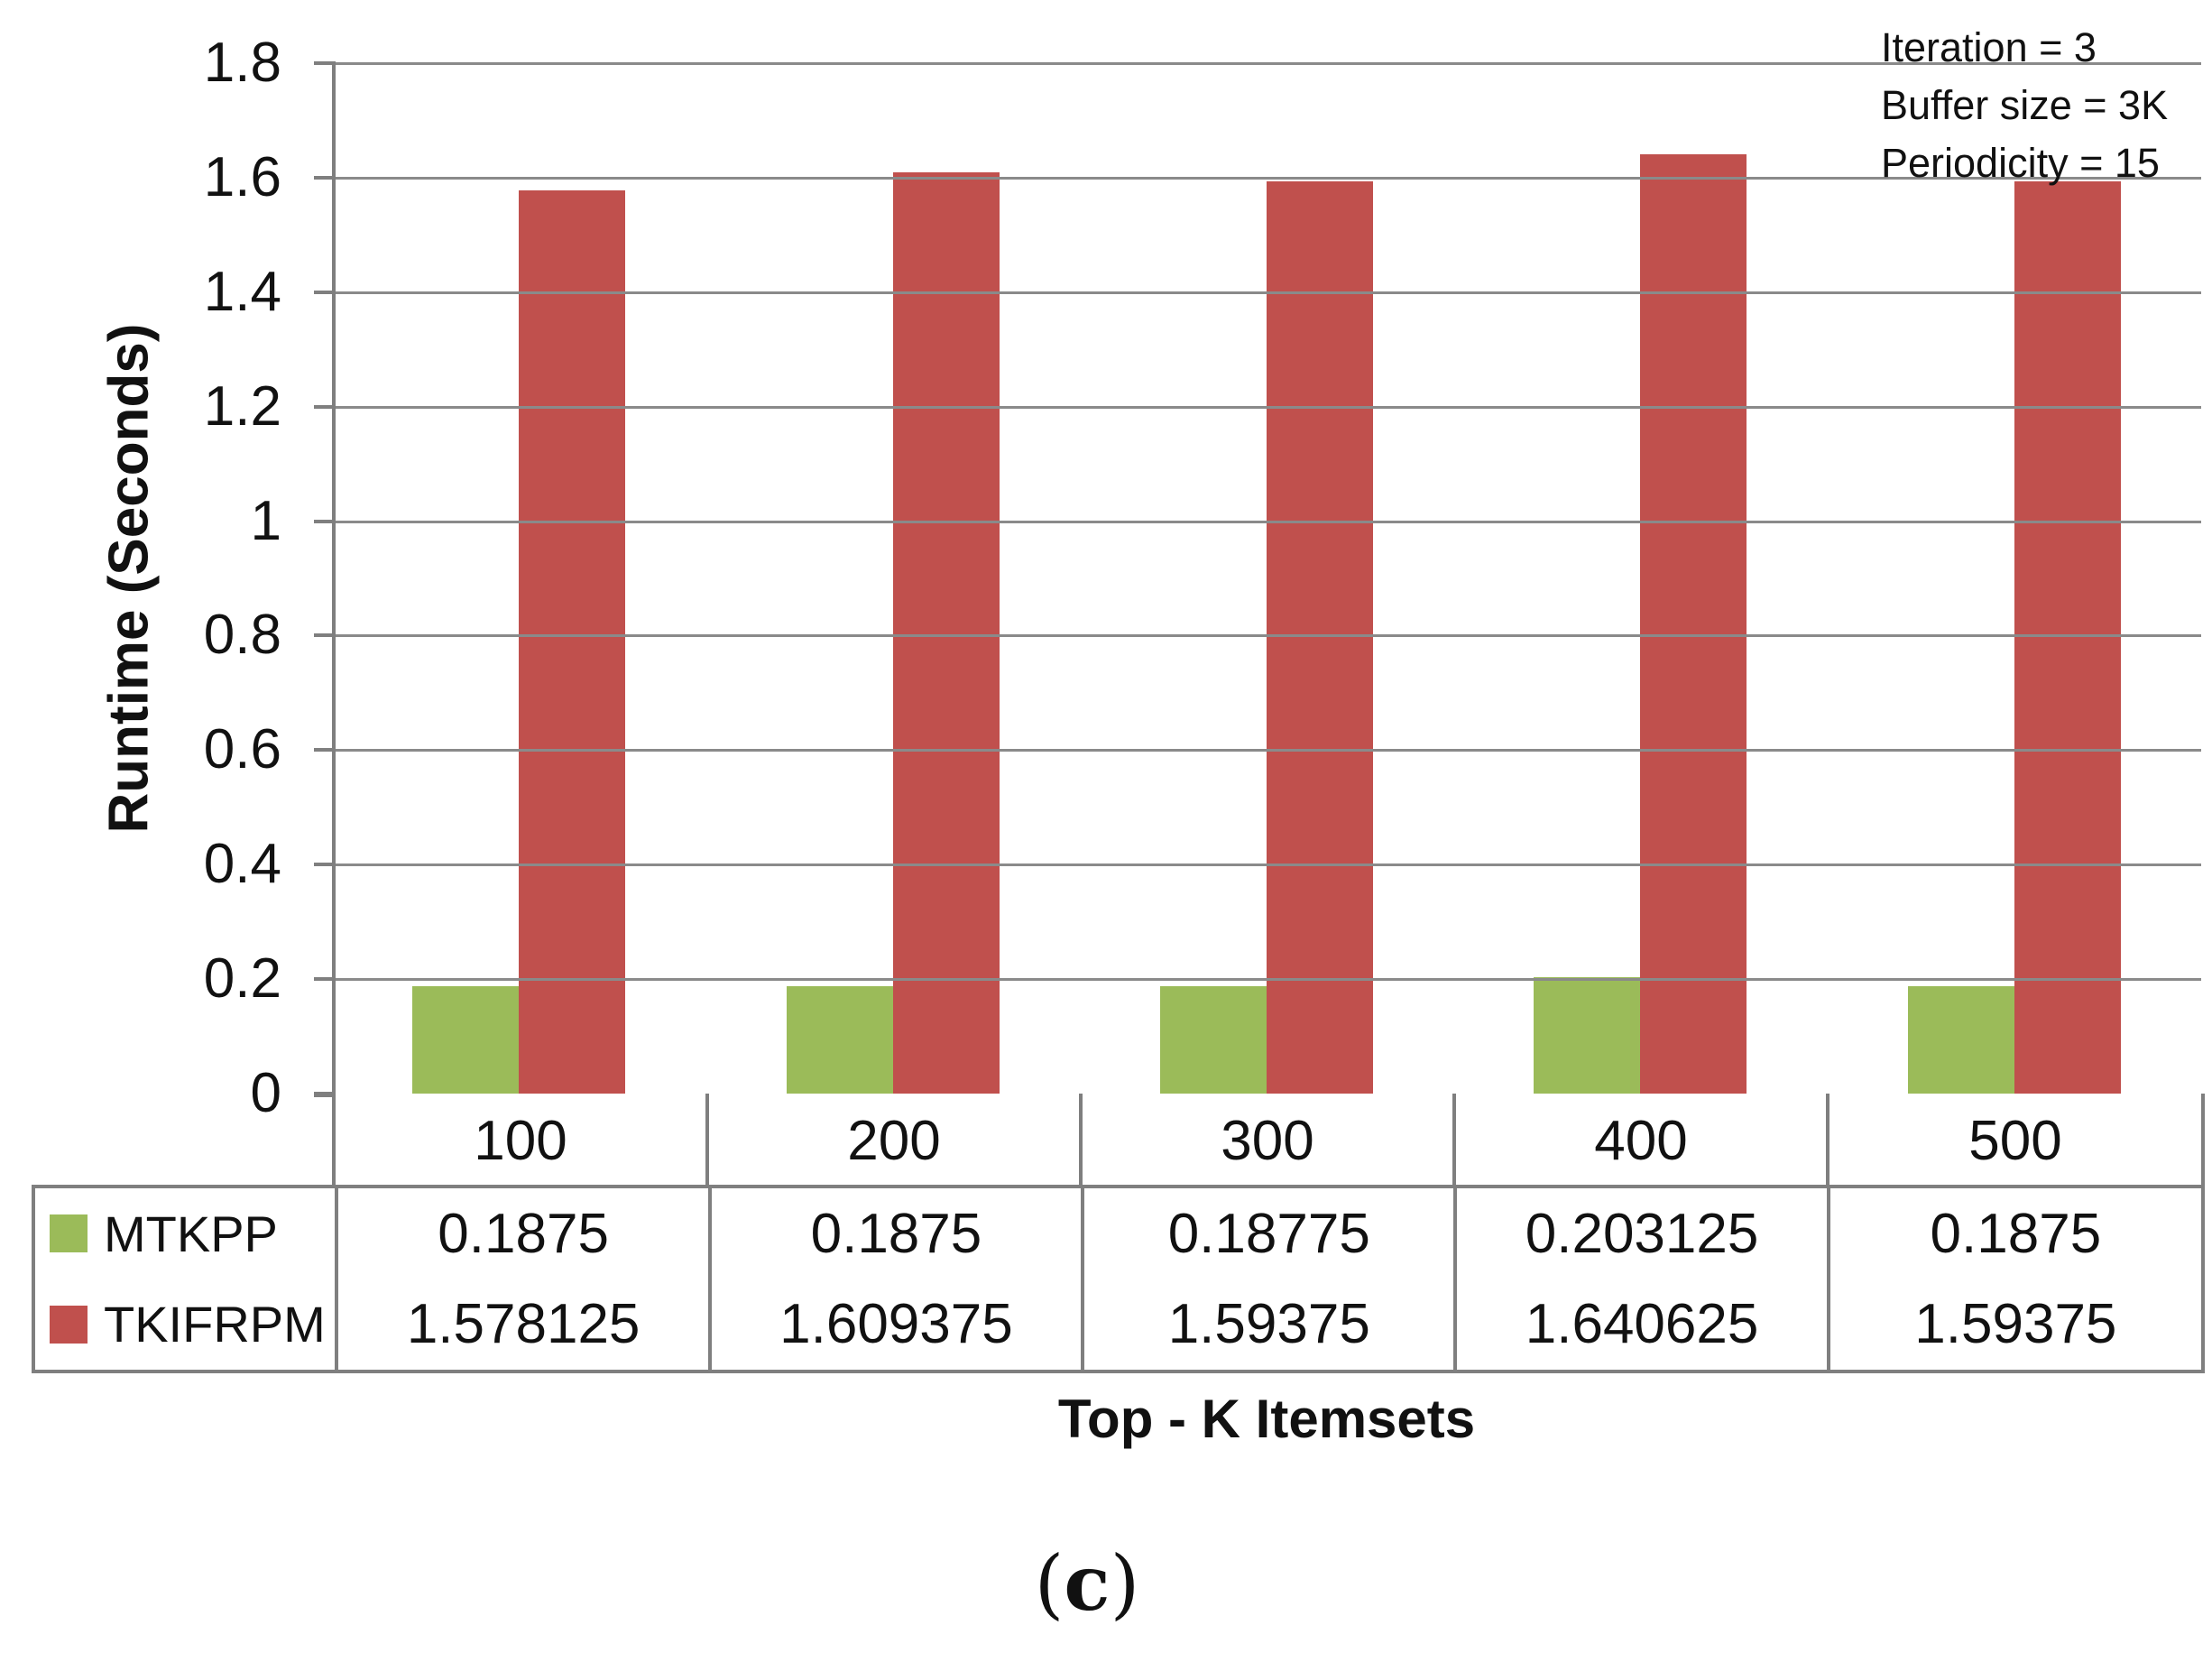  What do you see at coordinates (265, 520) in the screenshot?
I see `y-tick-label: 1` at bounding box center [265, 520].